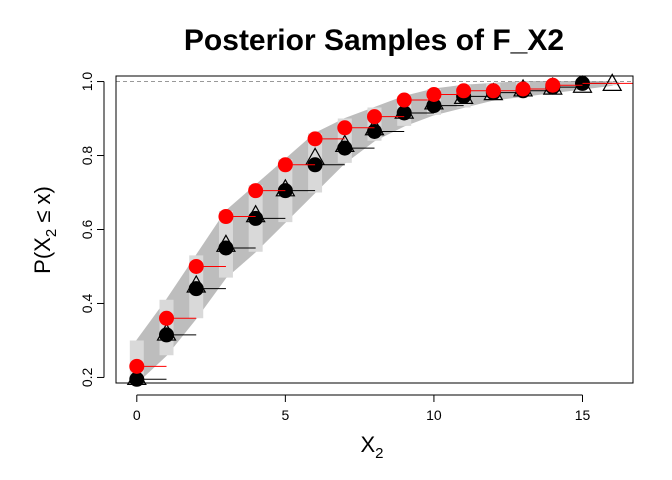 This screenshot has width=672, height=480. Describe the element at coordinates (137, 415) in the screenshot. I see `x-tick-label: 0` at that location.